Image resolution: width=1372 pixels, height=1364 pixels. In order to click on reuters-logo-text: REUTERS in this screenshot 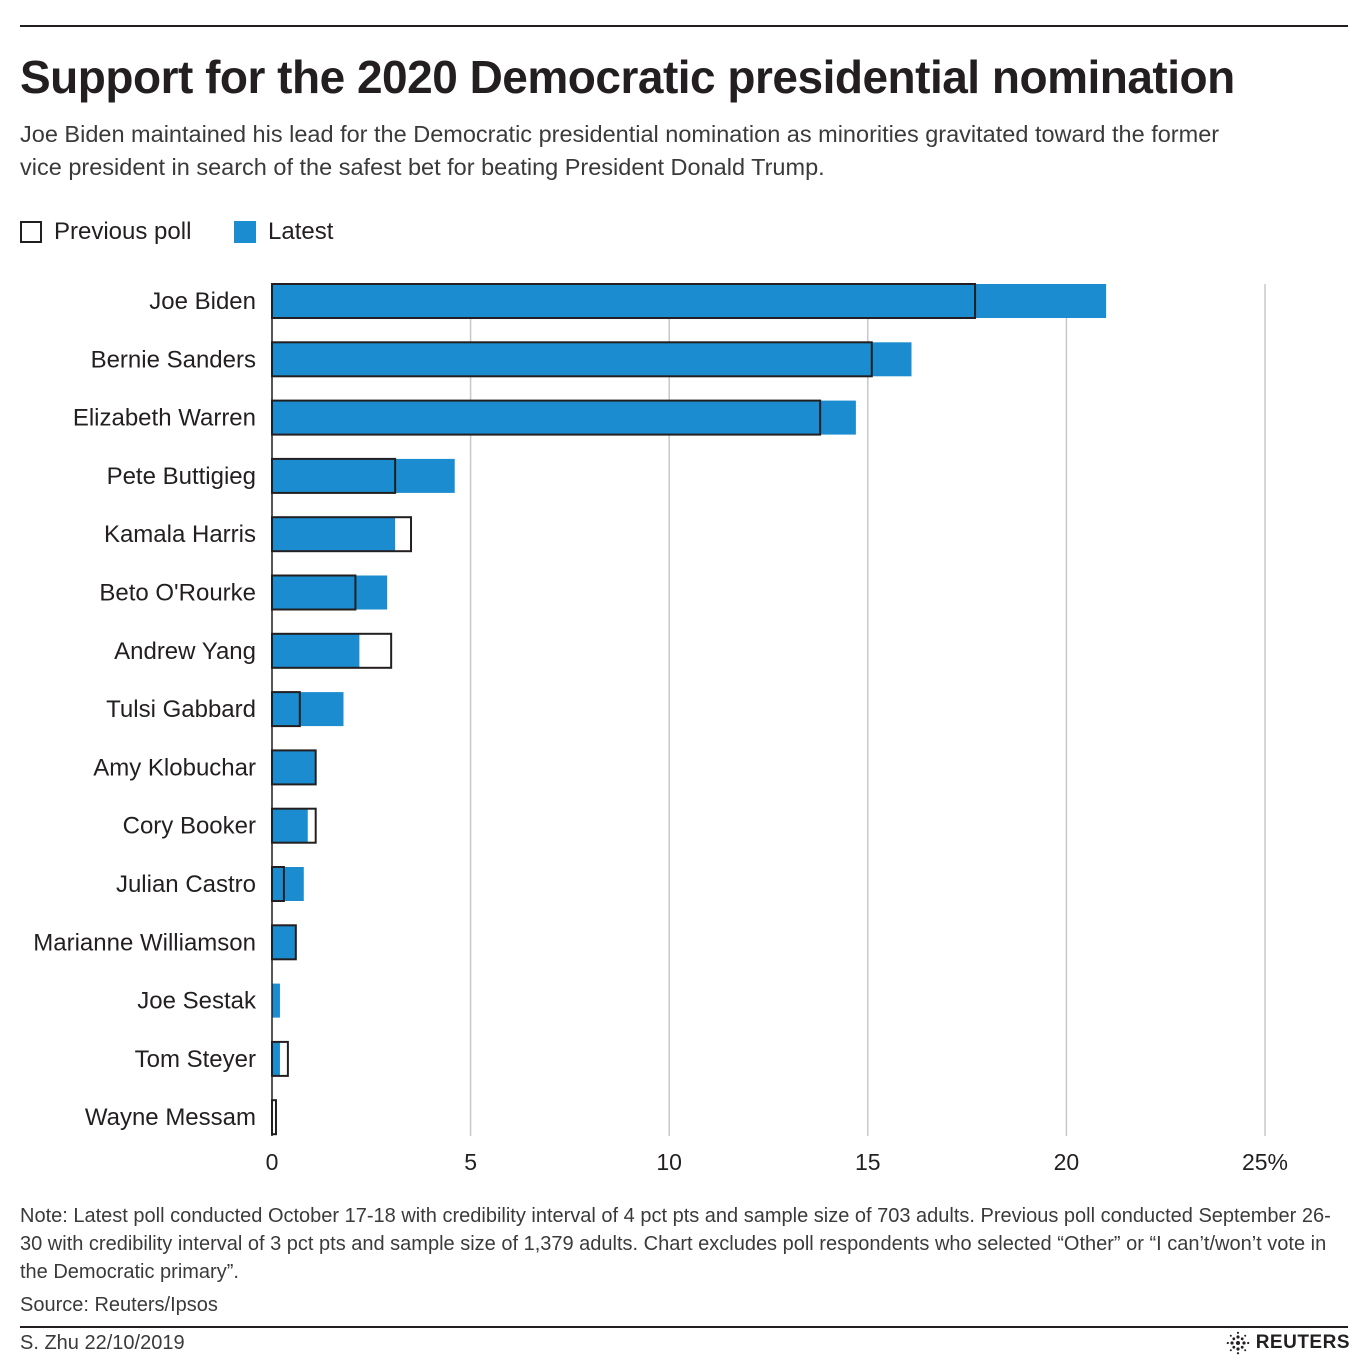, I will do `click(1302, 1342)`.